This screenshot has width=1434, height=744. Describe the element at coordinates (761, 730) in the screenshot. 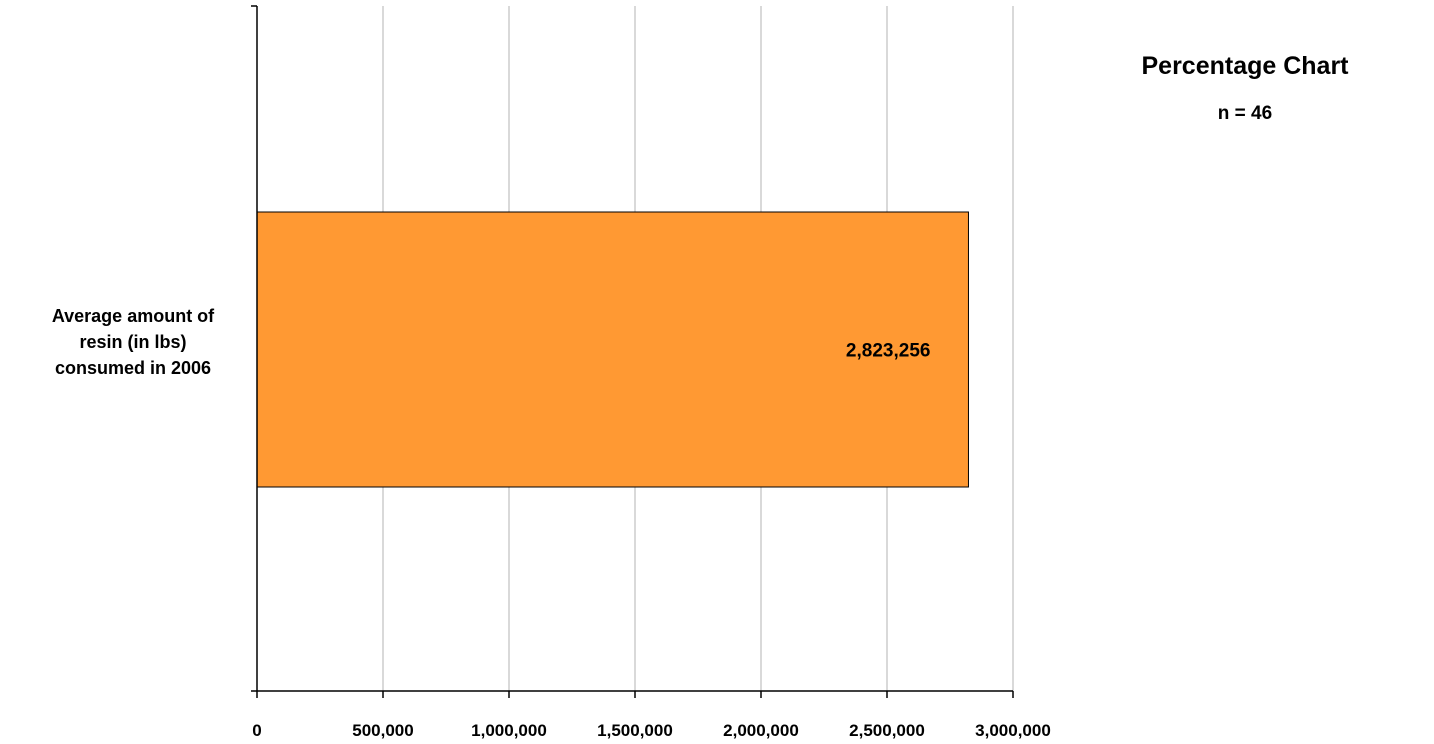

I see `x-tick-label: 2,000,000` at that location.